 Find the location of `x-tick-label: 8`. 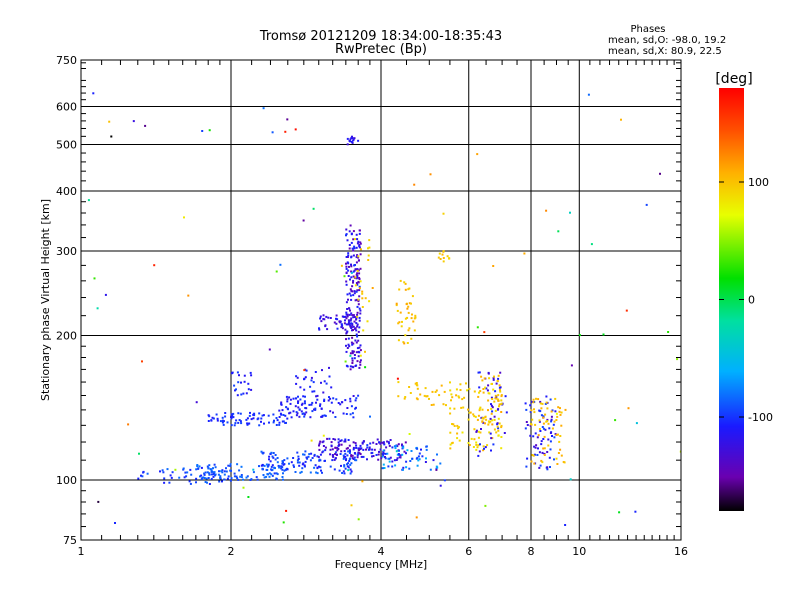

x-tick-label: 8 is located at coordinates (531, 551).